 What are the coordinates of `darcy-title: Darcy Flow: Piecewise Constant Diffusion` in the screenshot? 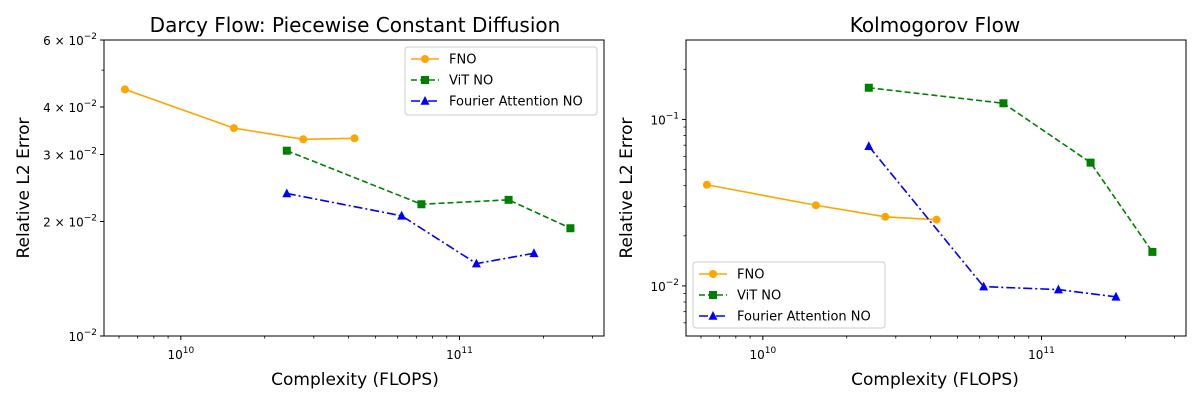 It's located at (355, 25).